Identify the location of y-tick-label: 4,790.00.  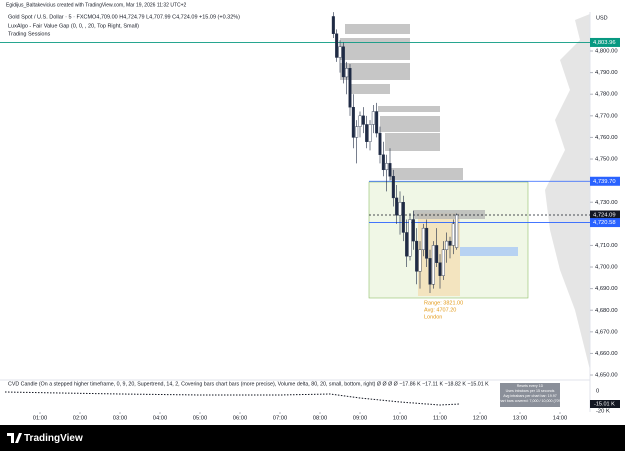
(606, 73).